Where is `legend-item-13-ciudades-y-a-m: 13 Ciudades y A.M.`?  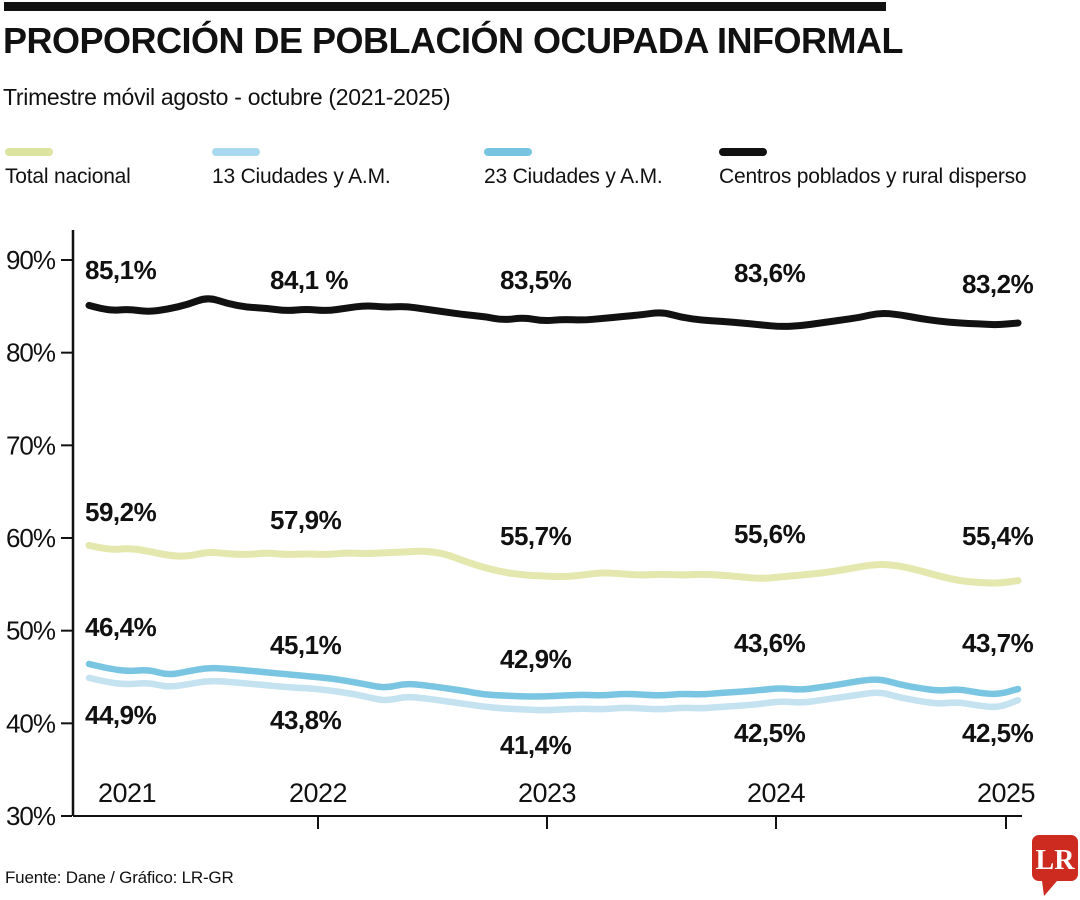 legend-item-13-ciudades-y-a-m: 13 Ciudades y A.M. is located at coordinates (301, 168).